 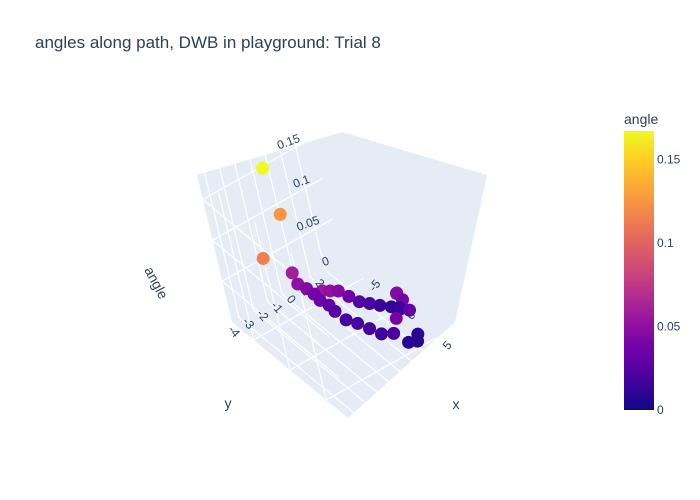 I want to click on back-wall-right, so click(x=414, y=227).